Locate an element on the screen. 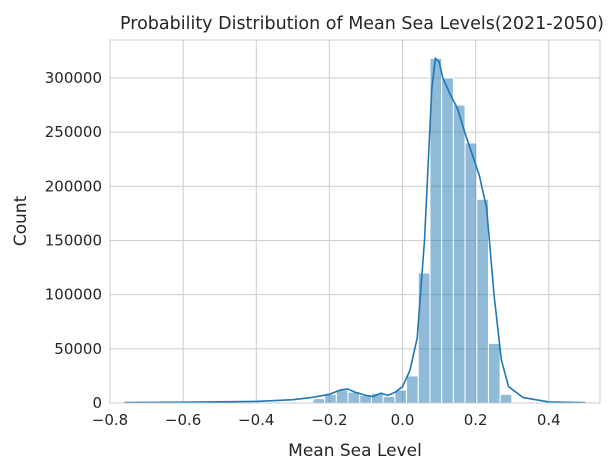 This screenshot has width=612, height=467. x-tick-label-2: −0.4 is located at coordinates (256, 420).